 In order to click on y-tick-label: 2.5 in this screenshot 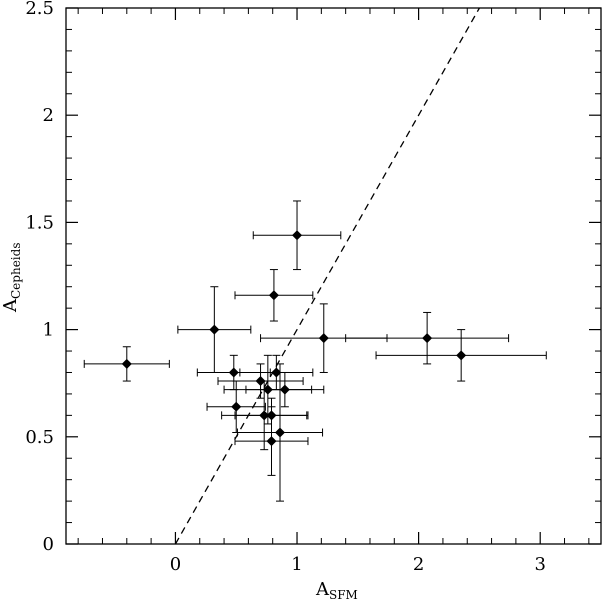, I will do `click(39, 9)`.